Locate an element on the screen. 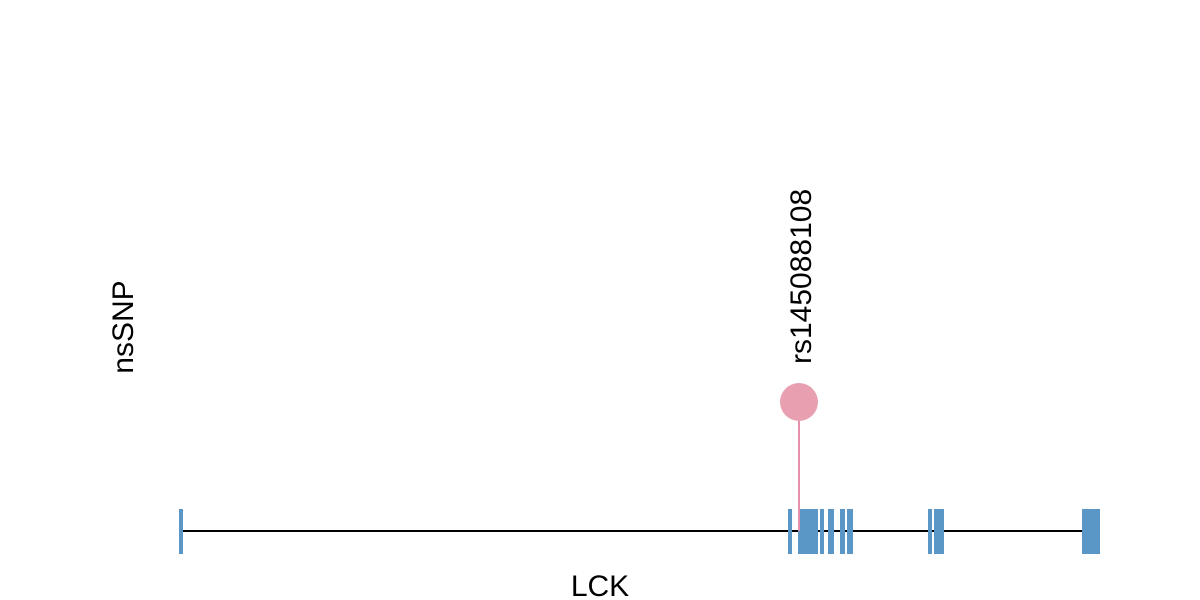 This screenshot has width=1200, height=600. exons is located at coordinates (639, 531).